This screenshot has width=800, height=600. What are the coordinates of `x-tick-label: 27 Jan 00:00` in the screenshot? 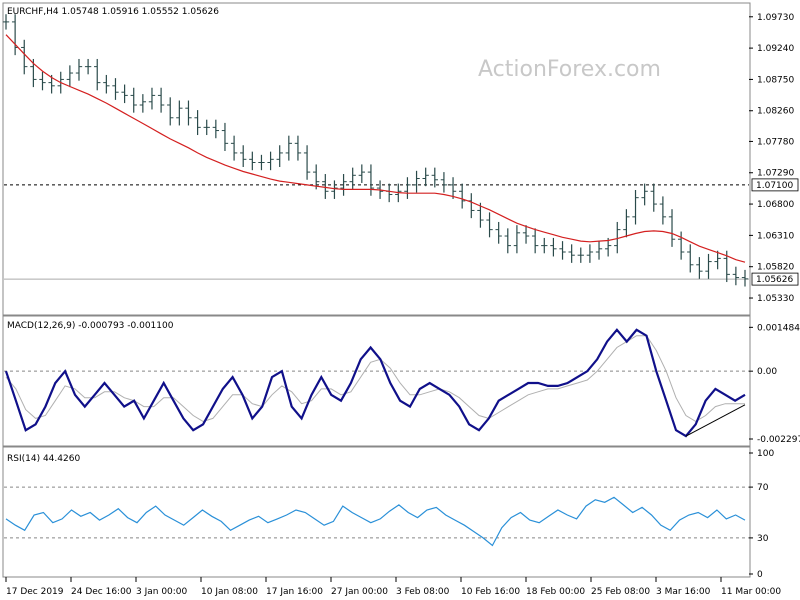 It's located at (359, 592).